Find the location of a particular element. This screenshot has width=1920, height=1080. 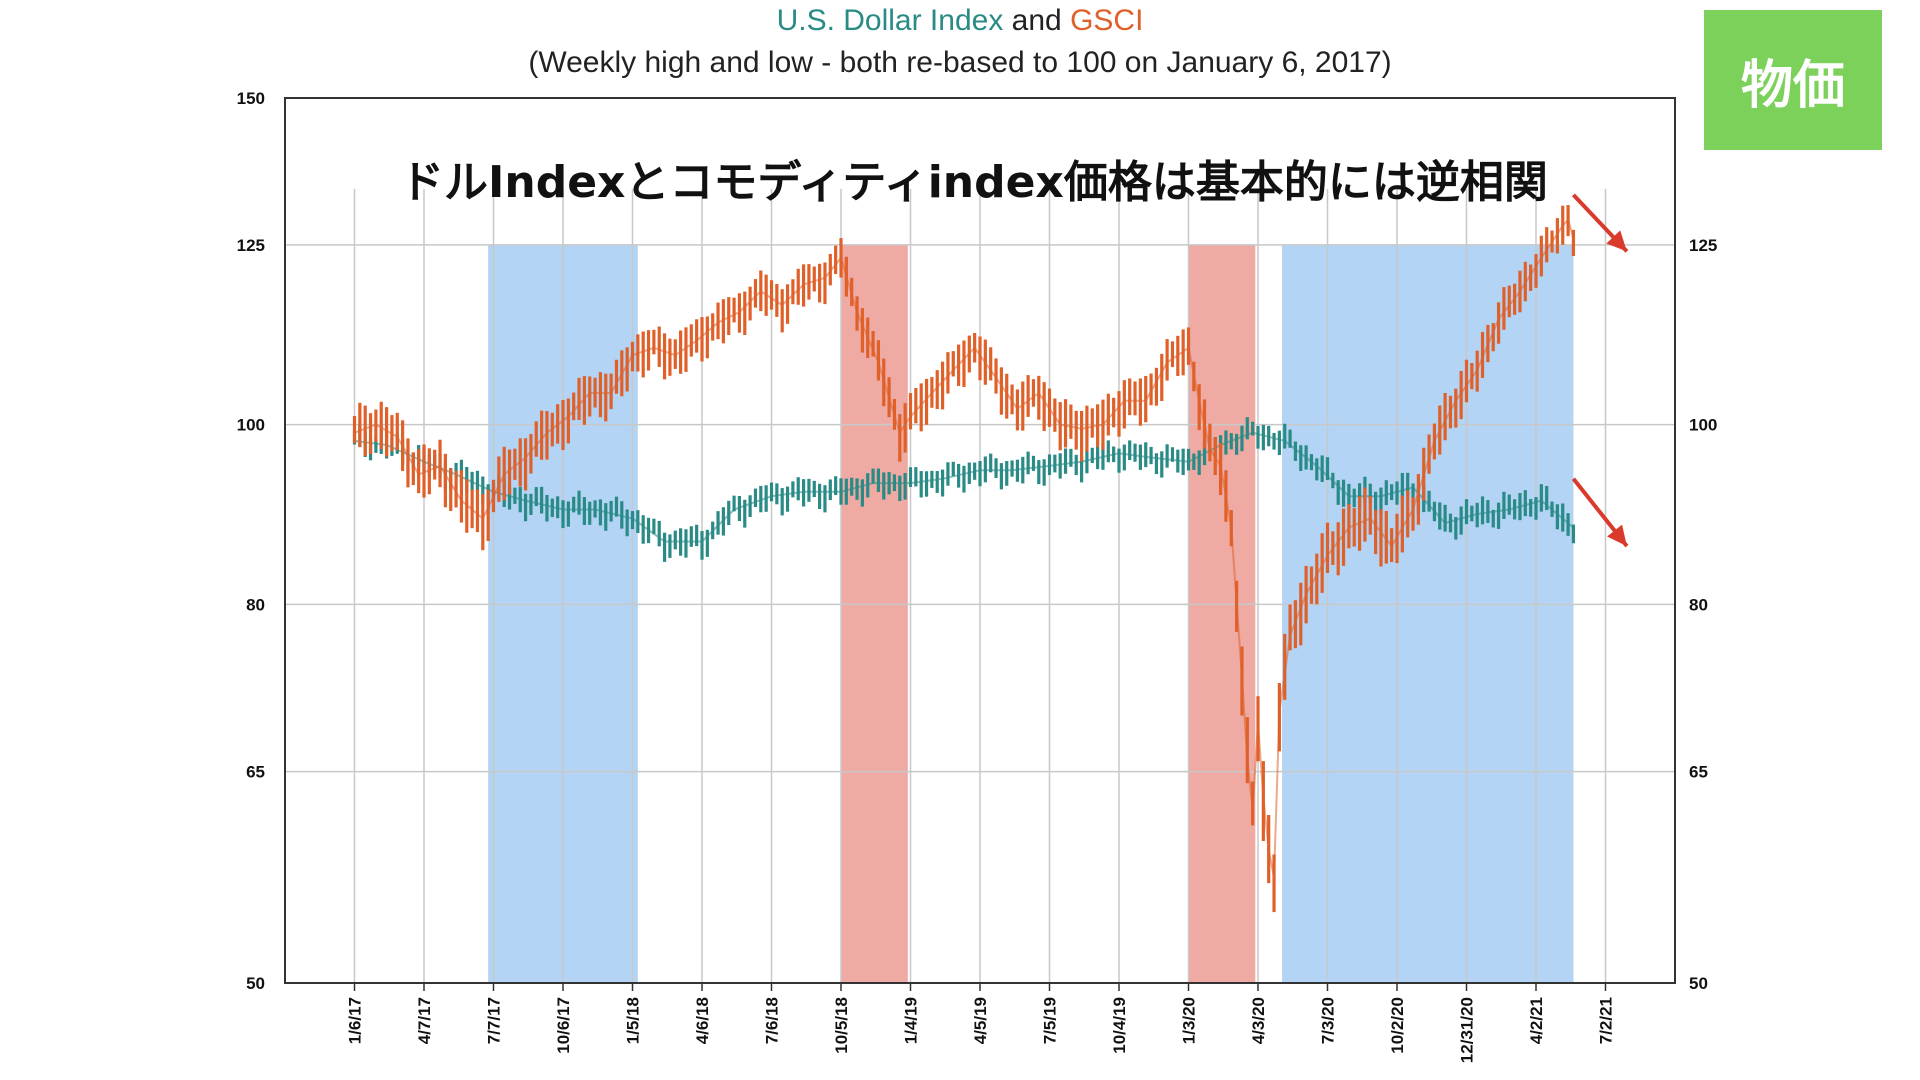

y-tick-label-right: 125 is located at coordinates (1703, 245).